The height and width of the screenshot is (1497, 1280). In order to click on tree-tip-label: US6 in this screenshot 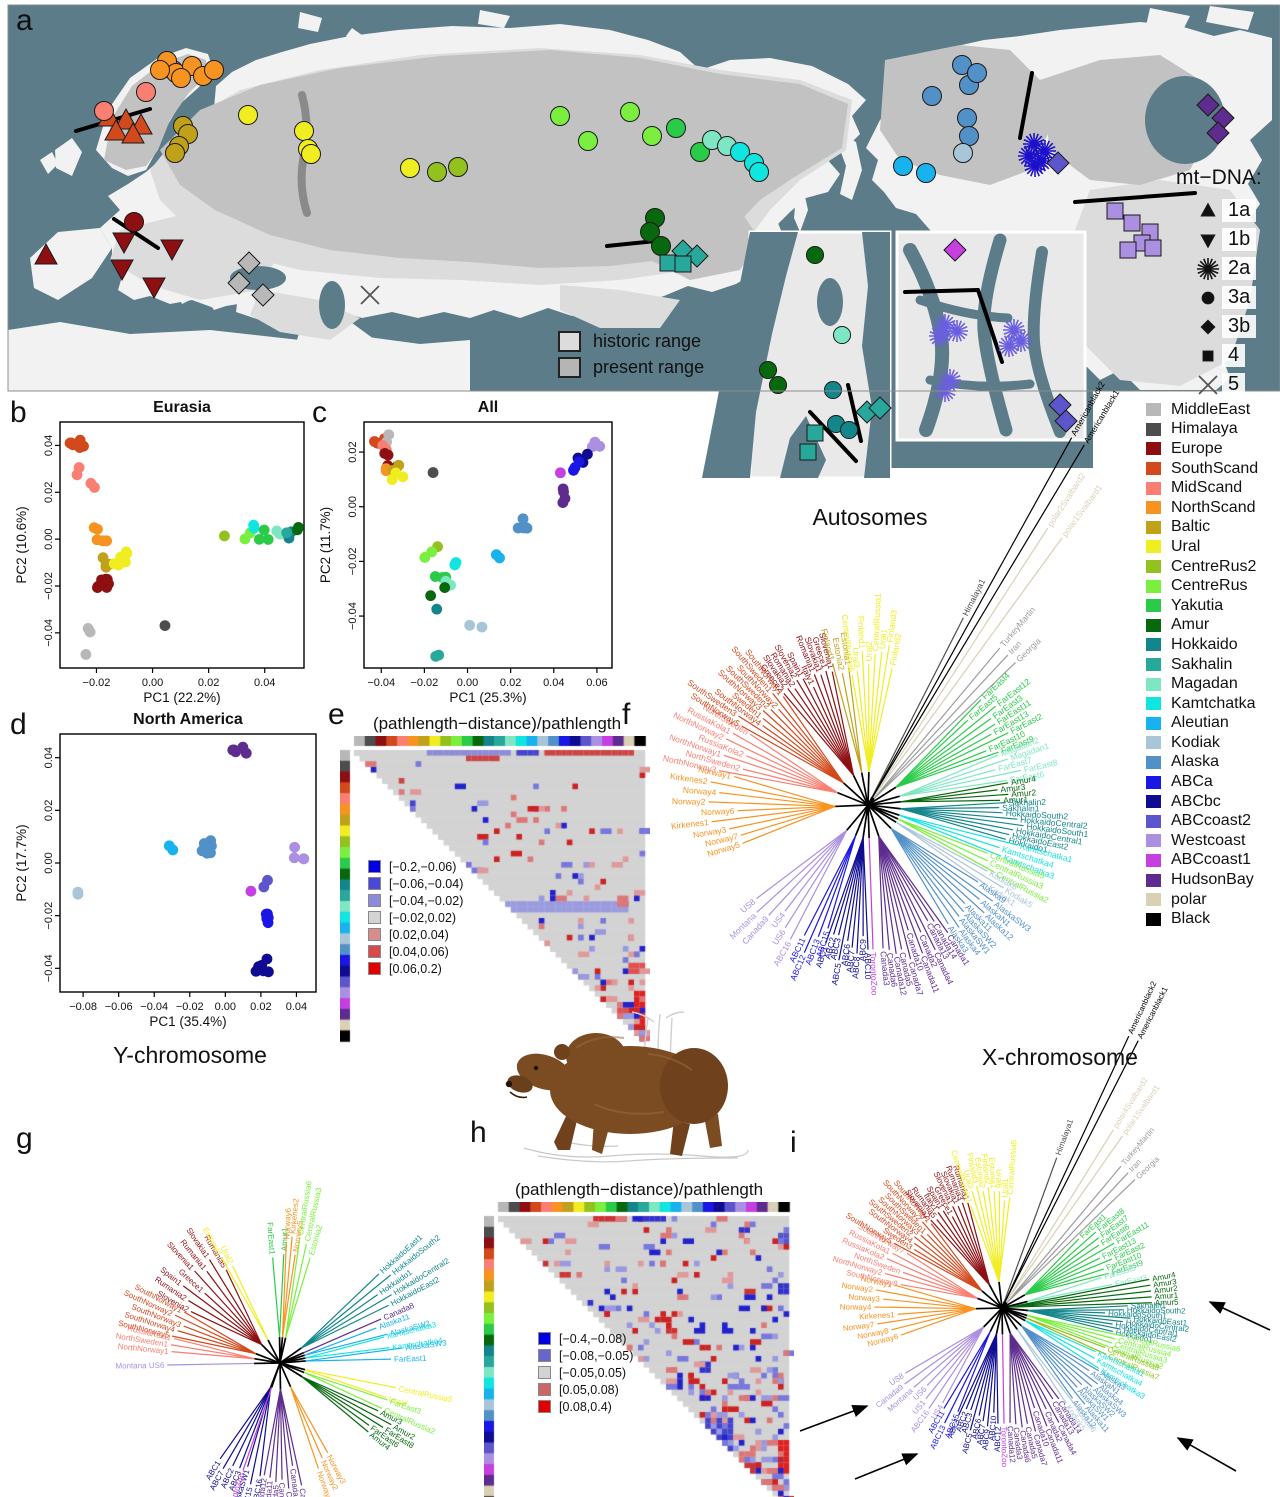, I will do `click(779, 937)`.